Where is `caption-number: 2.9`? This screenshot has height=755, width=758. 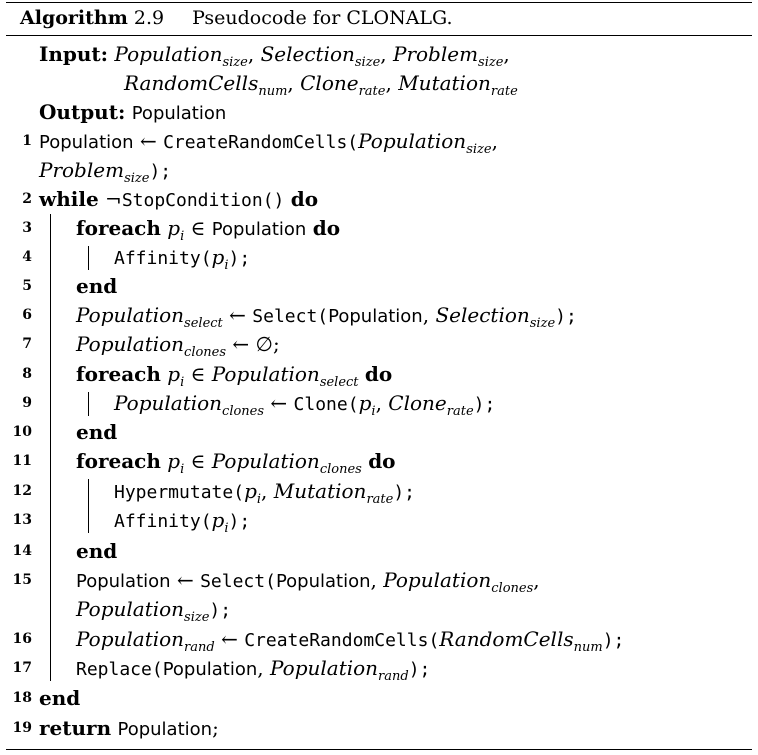 caption-number: 2.9 is located at coordinates (149, 18).